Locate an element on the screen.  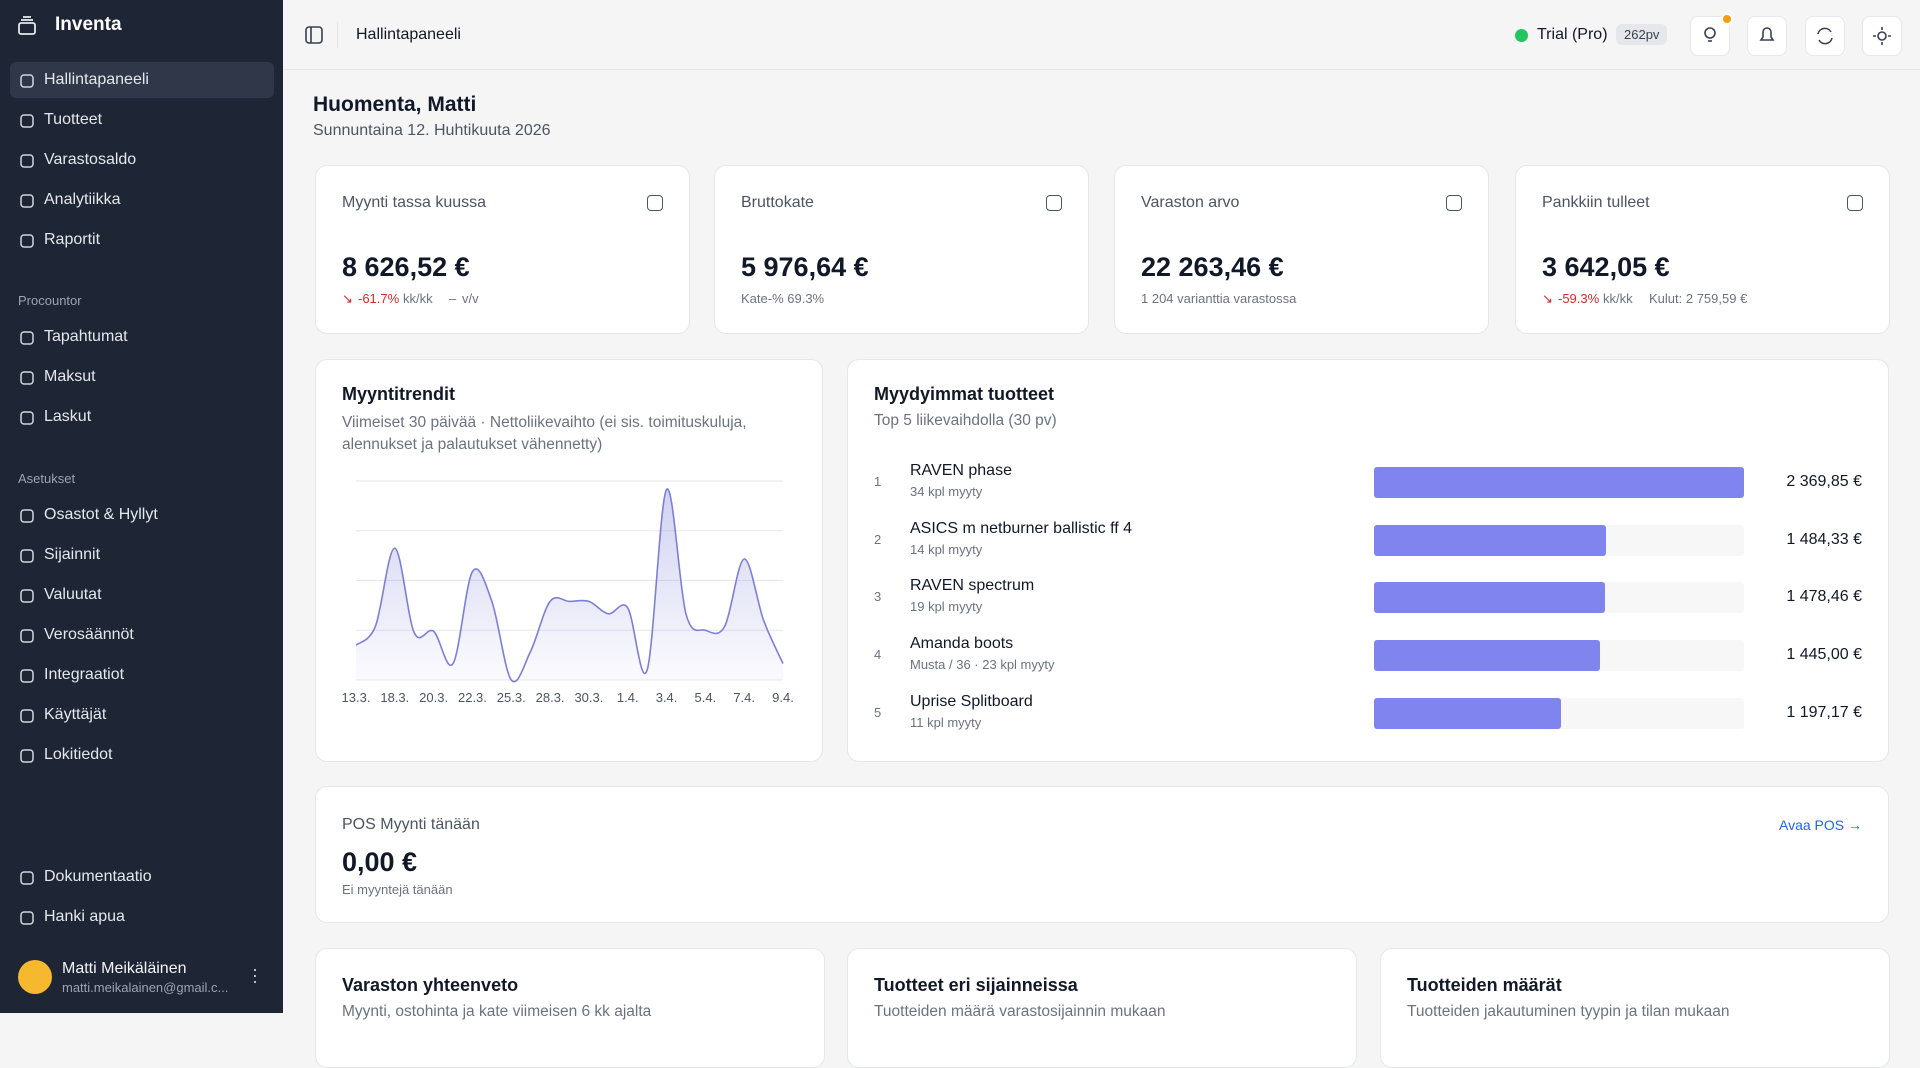
rank: 3 is located at coordinates (878, 597).